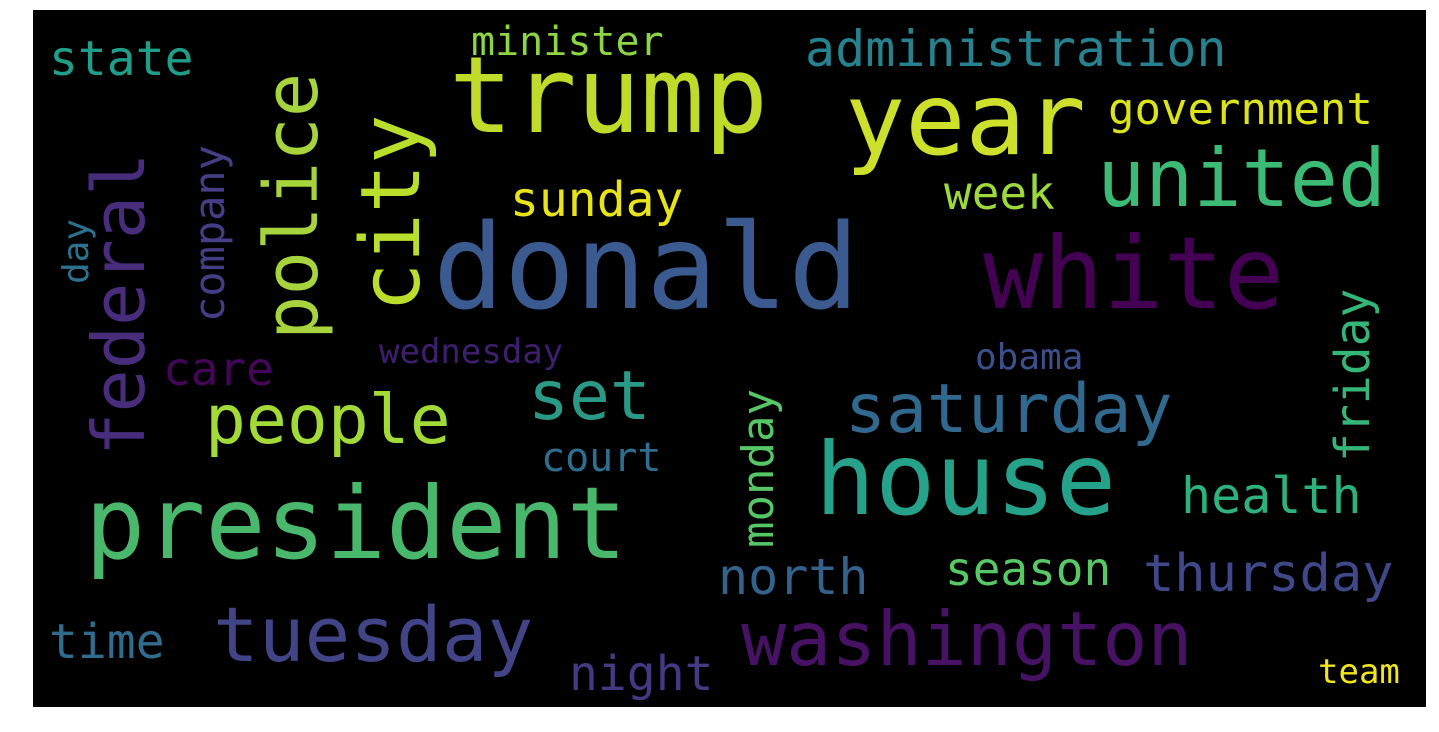 This screenshot has height=732, width=1439. I want to click on word-saturday: saturday, so click(1009, 409).